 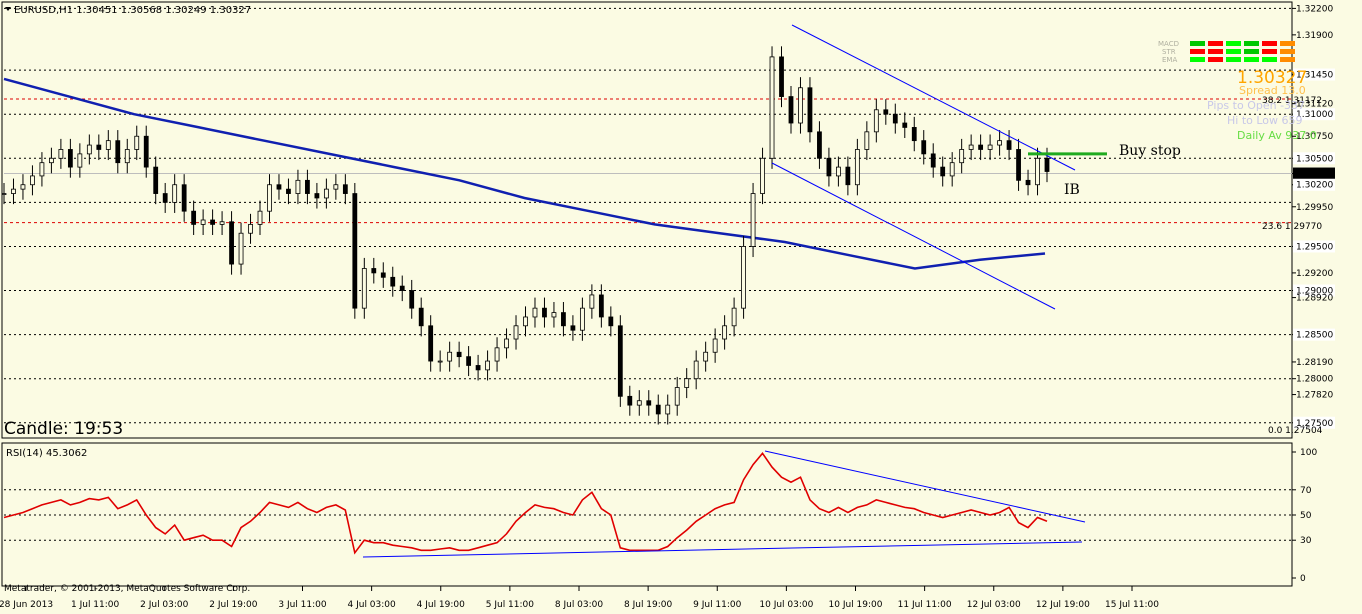 What do you see at coordinates (1314, 175) in the screenshot?
I see `y-tick-label: 1.30327` at bounding box center [1314, 175].